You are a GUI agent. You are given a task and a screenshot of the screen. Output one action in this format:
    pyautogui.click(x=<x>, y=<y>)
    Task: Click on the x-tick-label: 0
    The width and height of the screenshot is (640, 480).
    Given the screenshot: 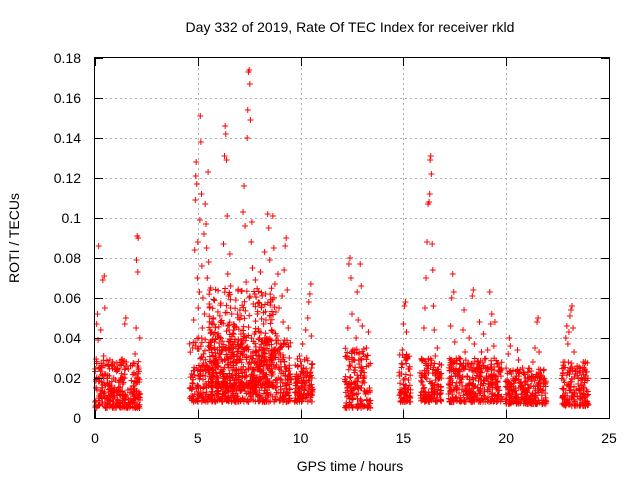 What is the action you would take?
    pyautogui.click(x=95, y=438)
    